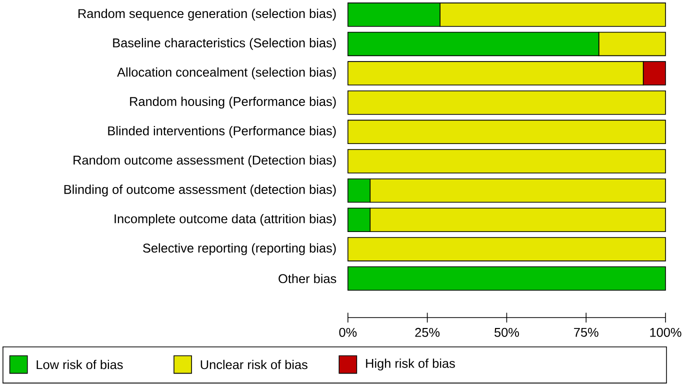 This screenshot has width=686, height=389. I want to click on x-tick-label: 100%, so click(666, 332).